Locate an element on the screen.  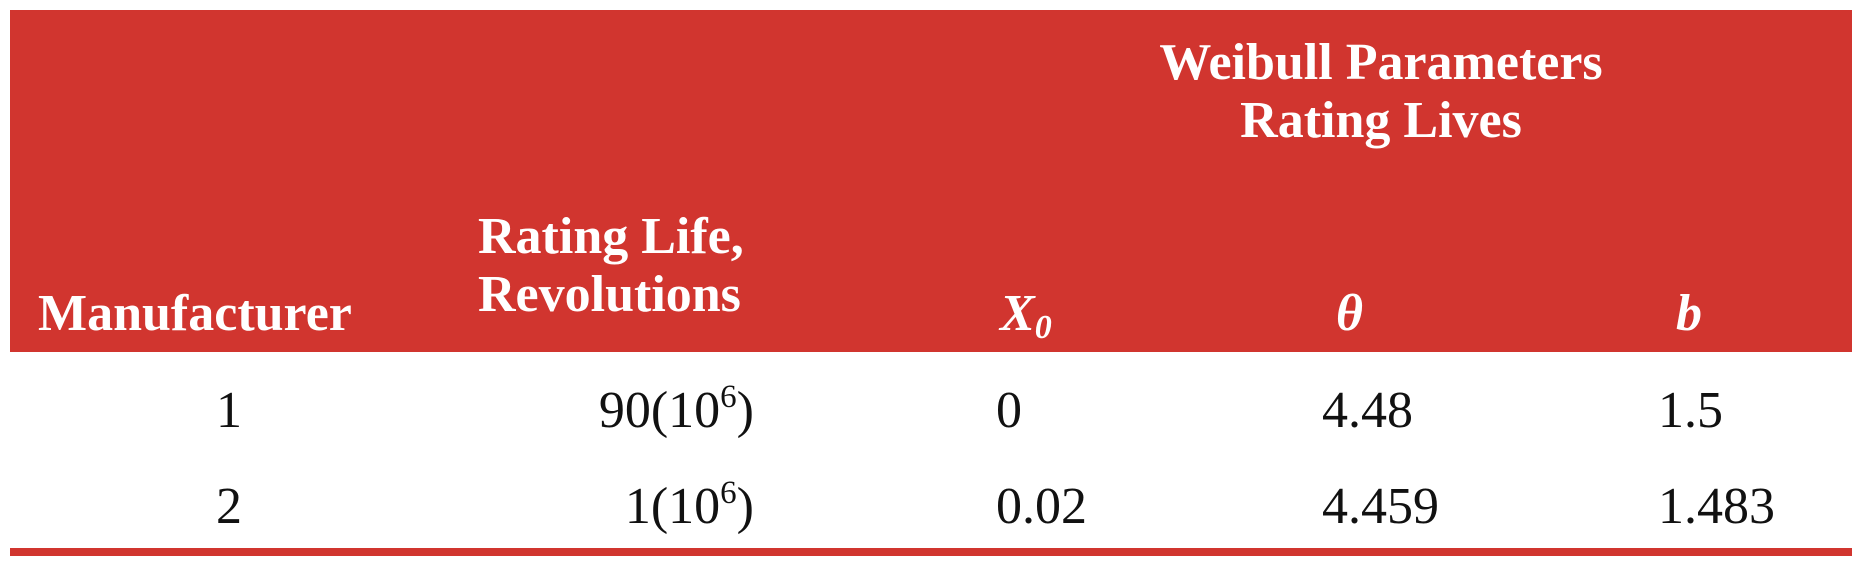
row-2-x0: 0.02 is located at coordinates (1041, 506).